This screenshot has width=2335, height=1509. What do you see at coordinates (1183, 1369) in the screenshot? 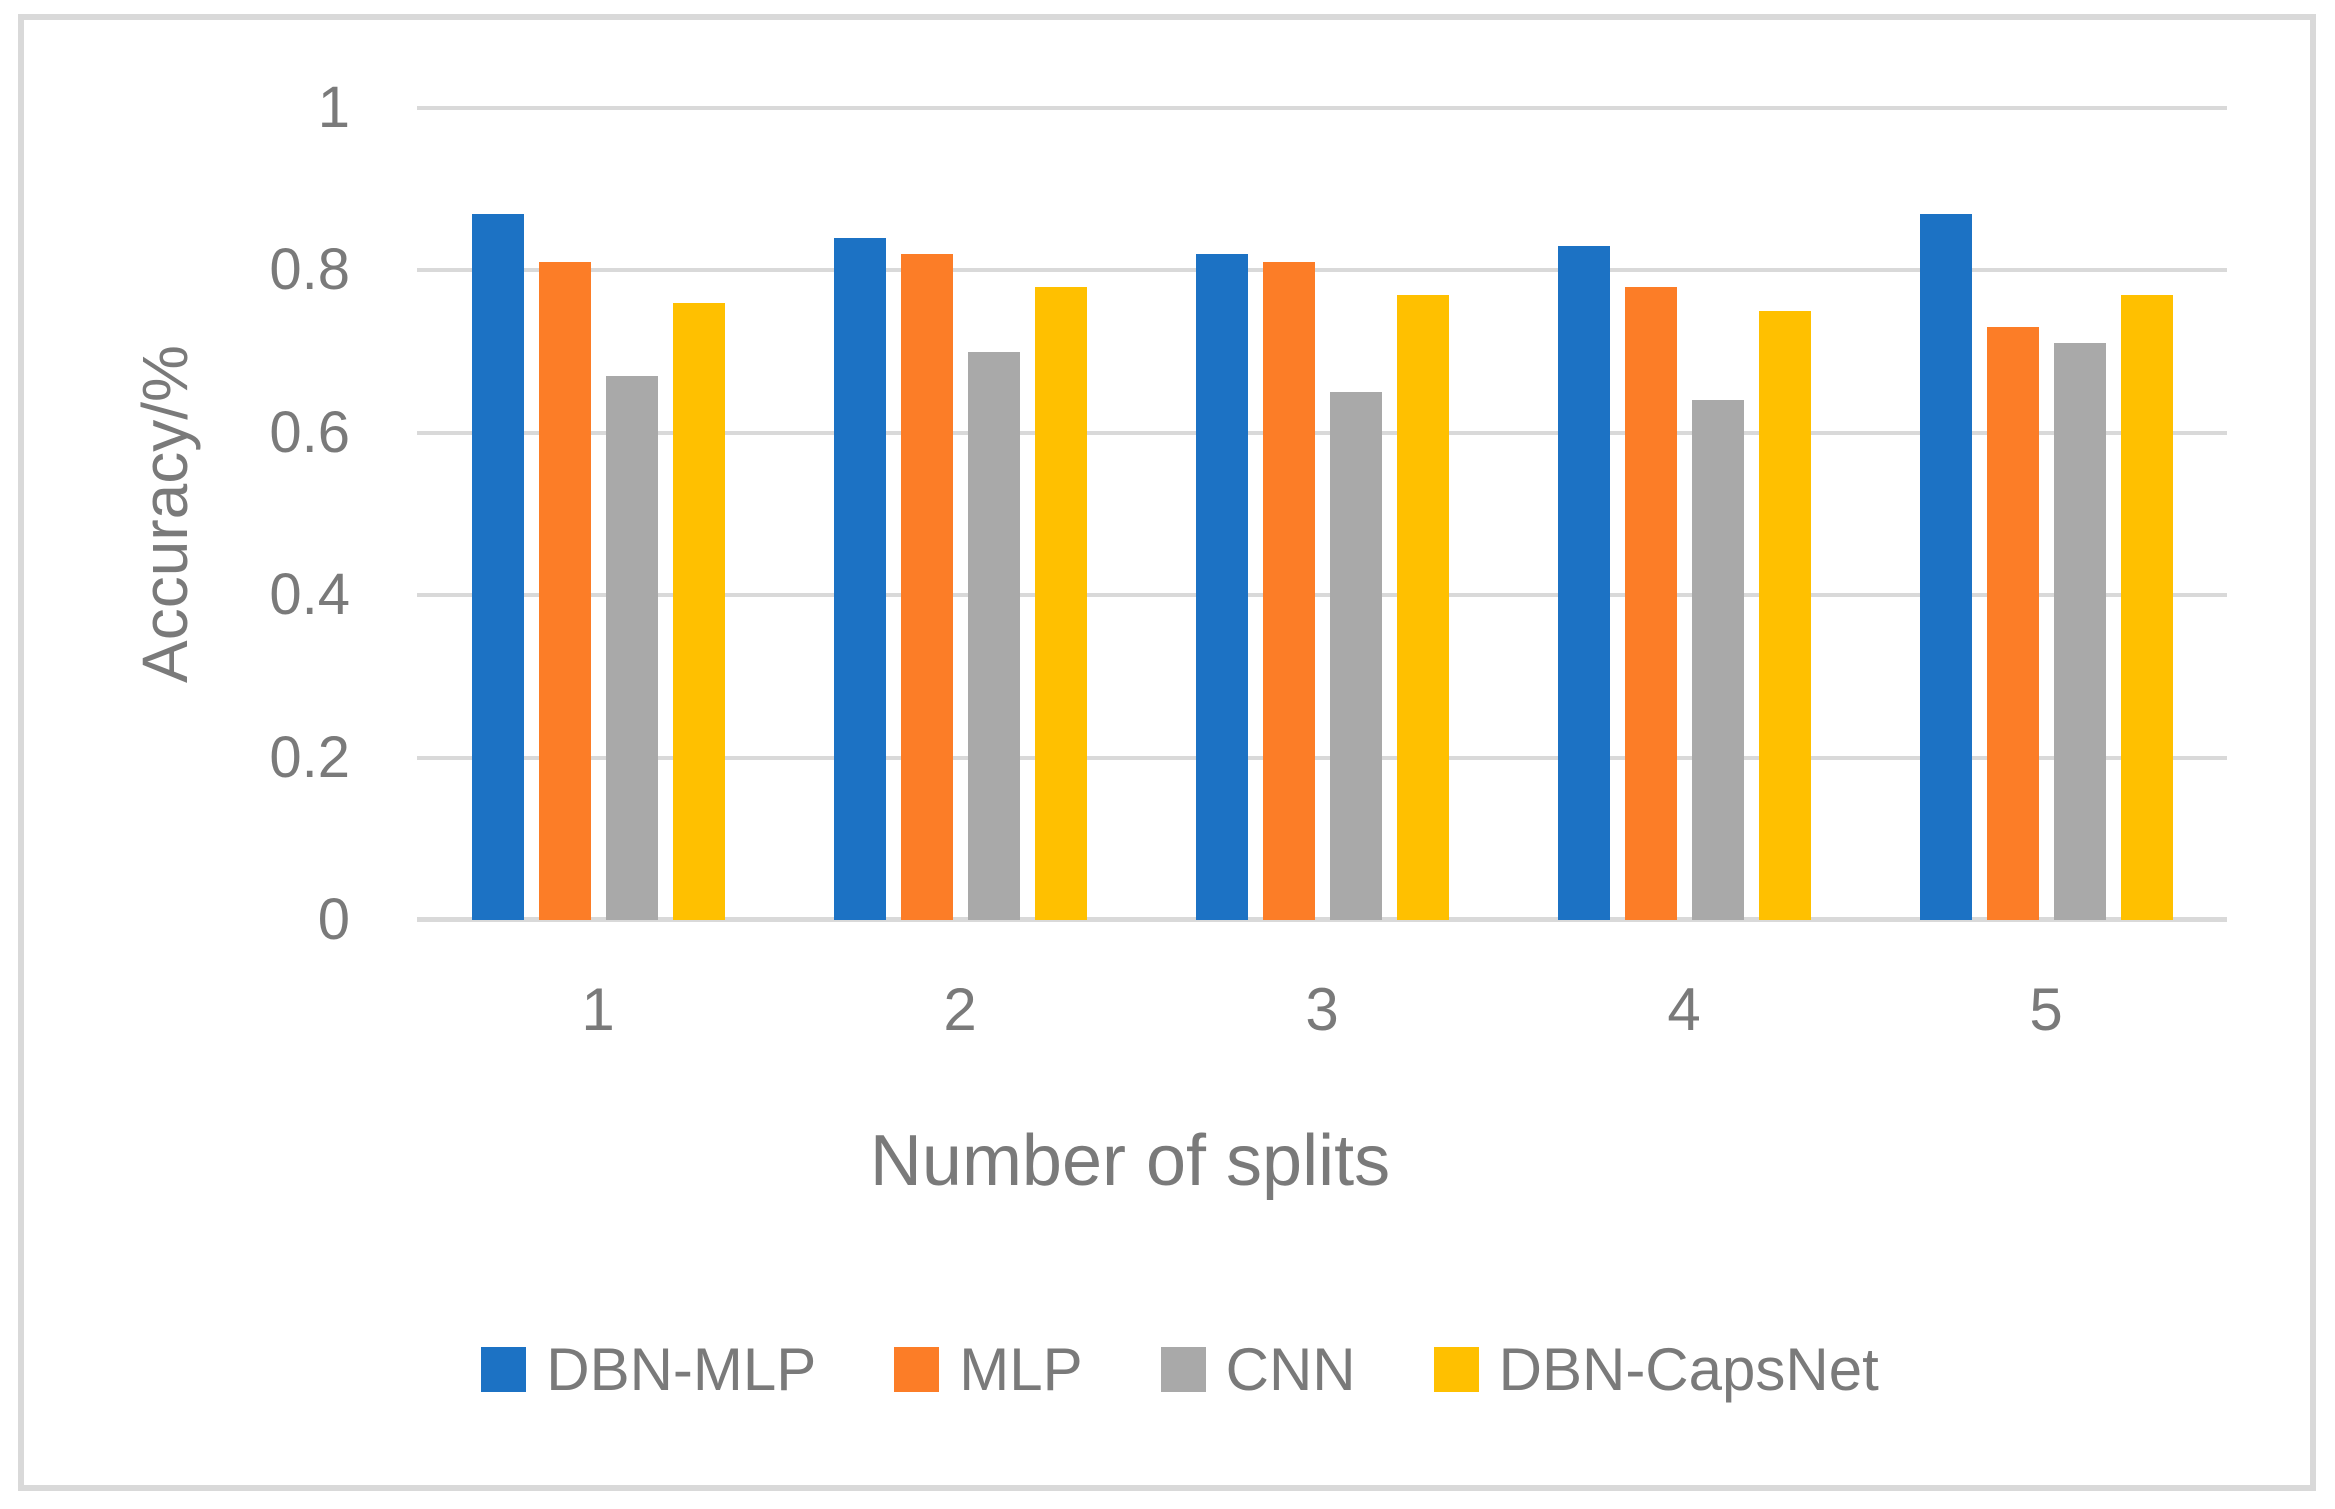
I see `legend-swatch-cnn` at bounding box center [1183, 1369].